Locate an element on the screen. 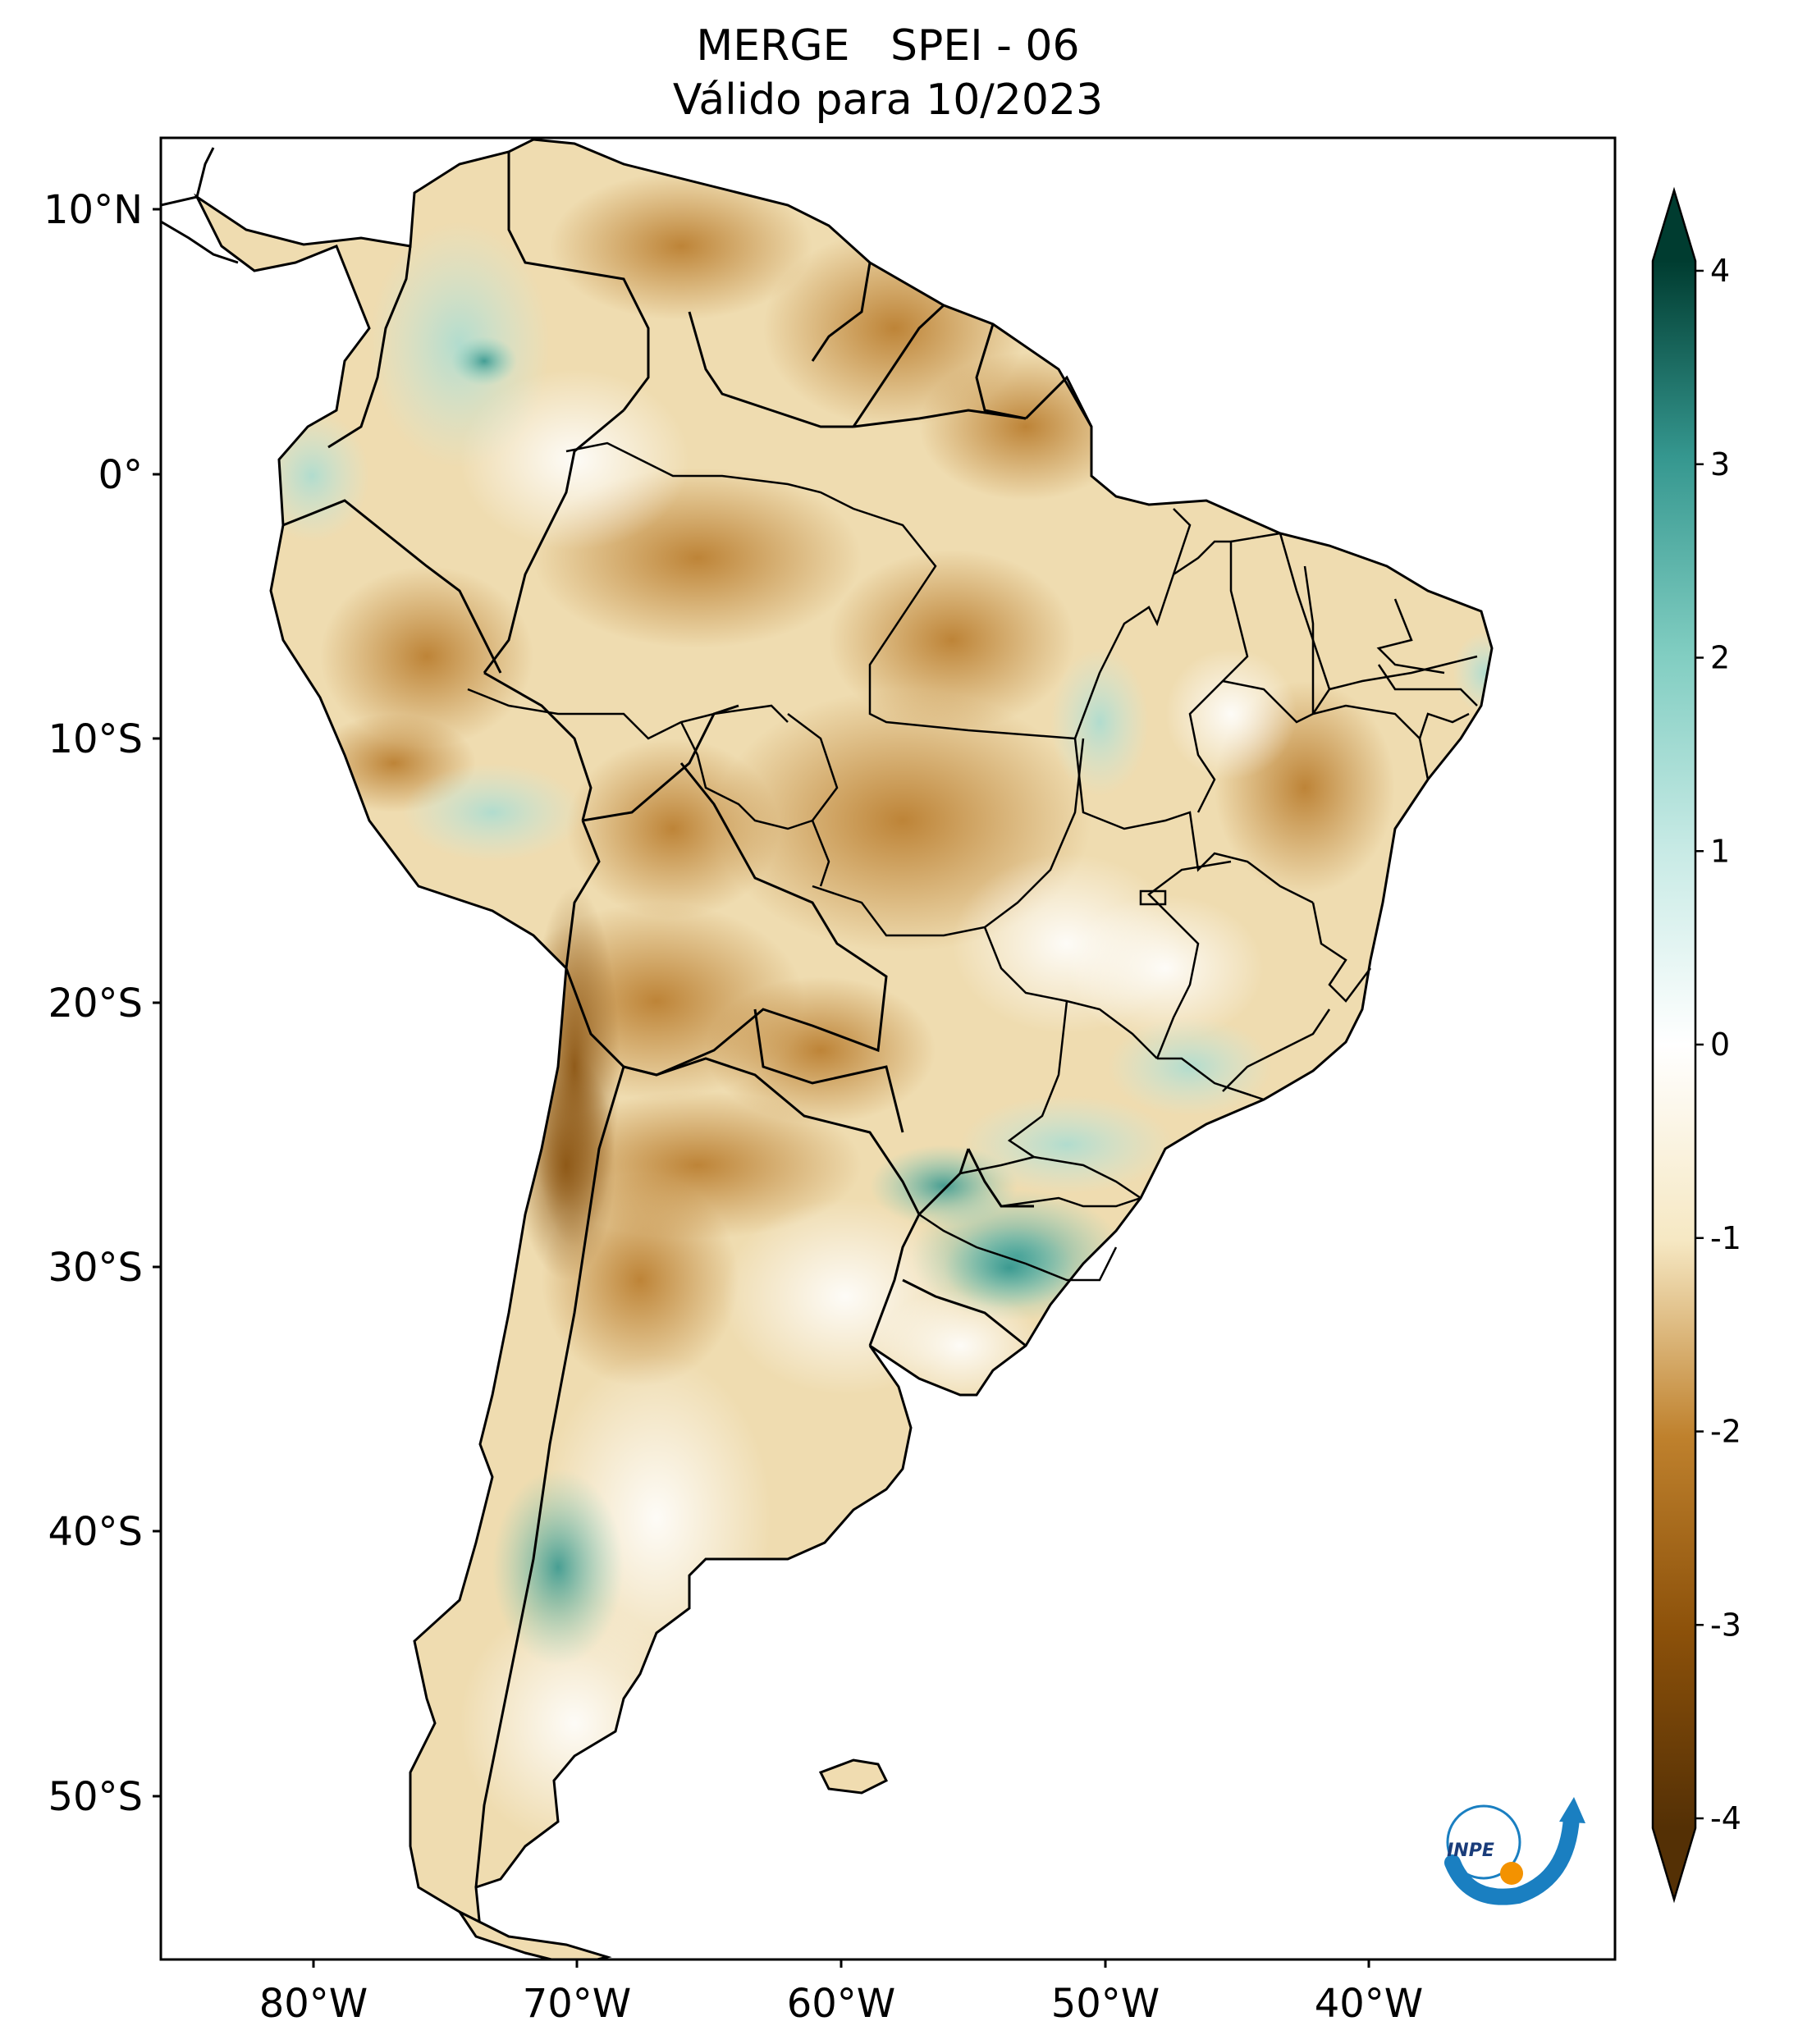 The width and height of the screenshot is (1798, 2044). colorbar: 4 3 2 1 0 -1 -2 -3 -4 is located at coordinates (1696, 1045).